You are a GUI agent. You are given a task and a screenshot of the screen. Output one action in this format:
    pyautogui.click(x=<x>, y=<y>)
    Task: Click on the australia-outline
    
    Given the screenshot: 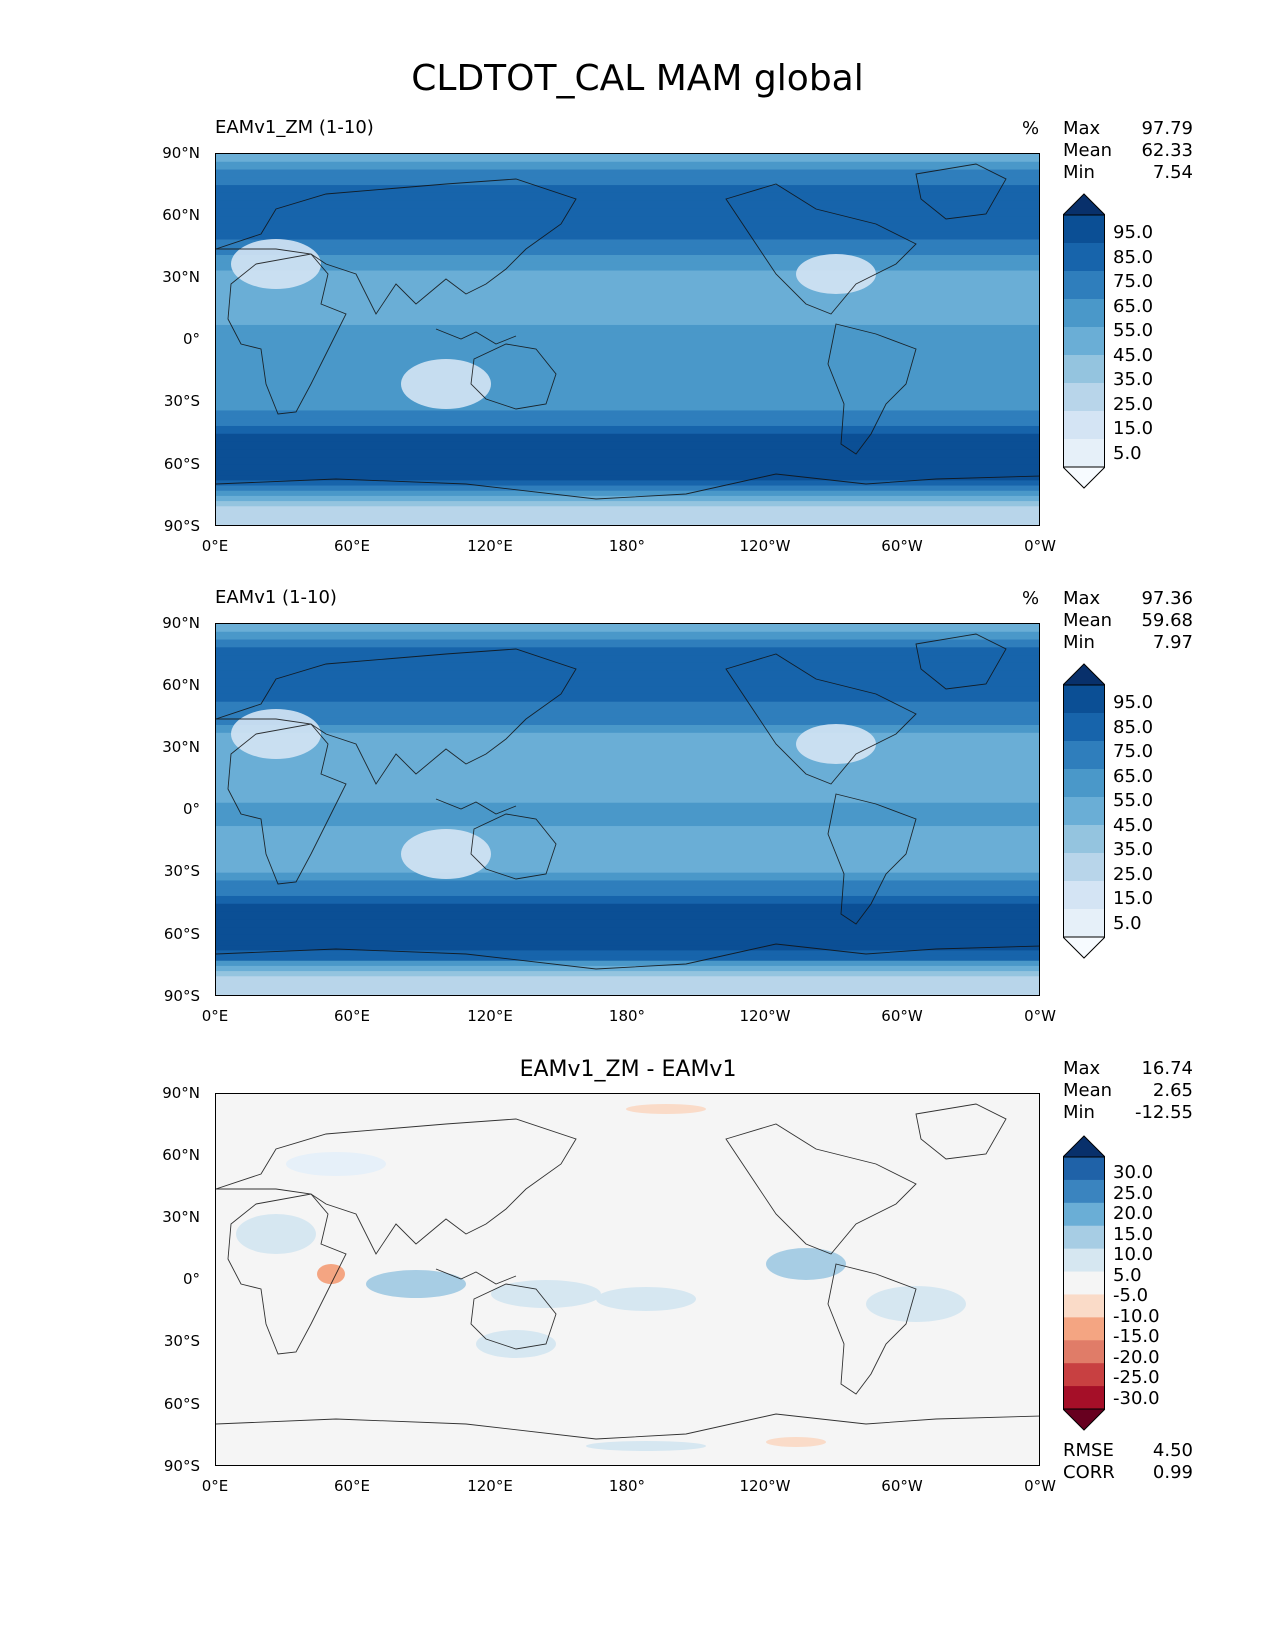 What is the action you would take?
    pyautogui.click(x=513, y=846)
    